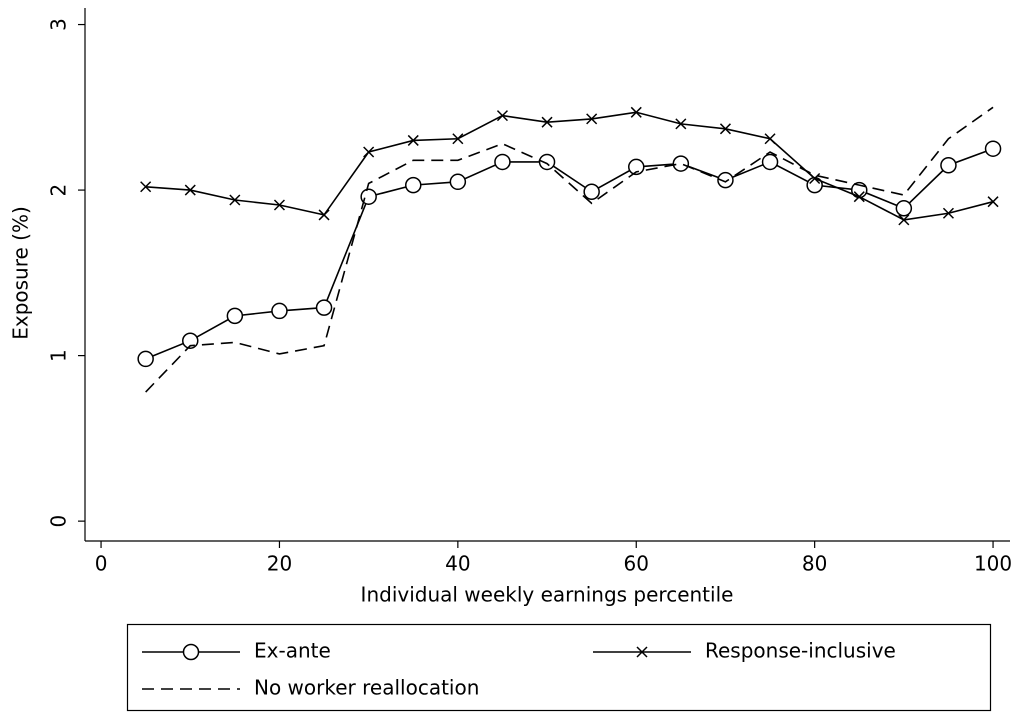 This screenshot has height=713, width=1019. What do you see at coordinates (800, 651) in the screenshot?
I see `legend-label: Response-inclusive` at bounding box center [800, 651].